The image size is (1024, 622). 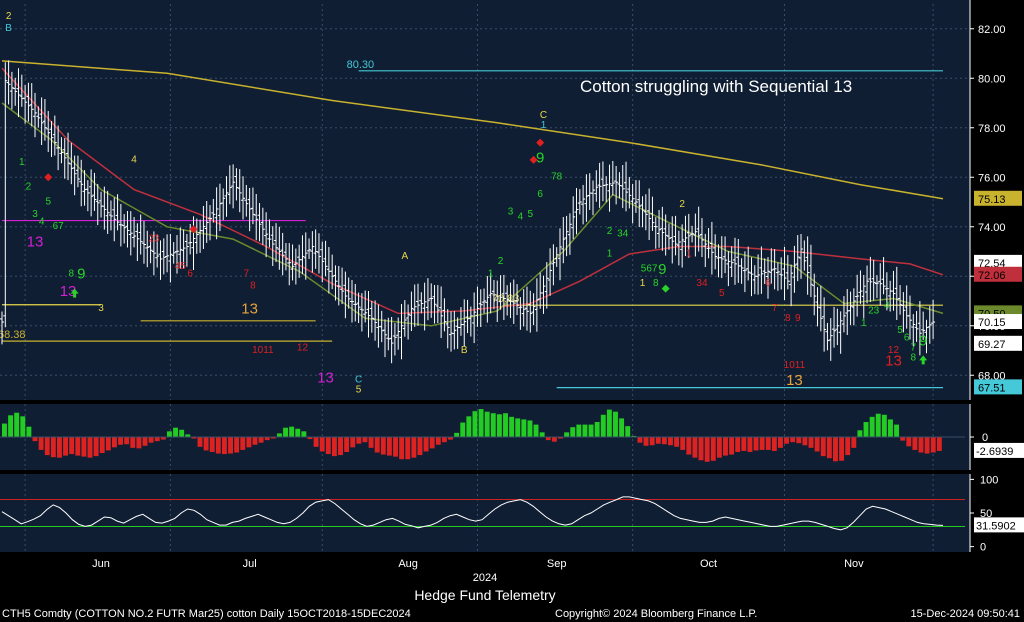 I want to click on x-tick-label: Aug, so click(x=408, y=564).